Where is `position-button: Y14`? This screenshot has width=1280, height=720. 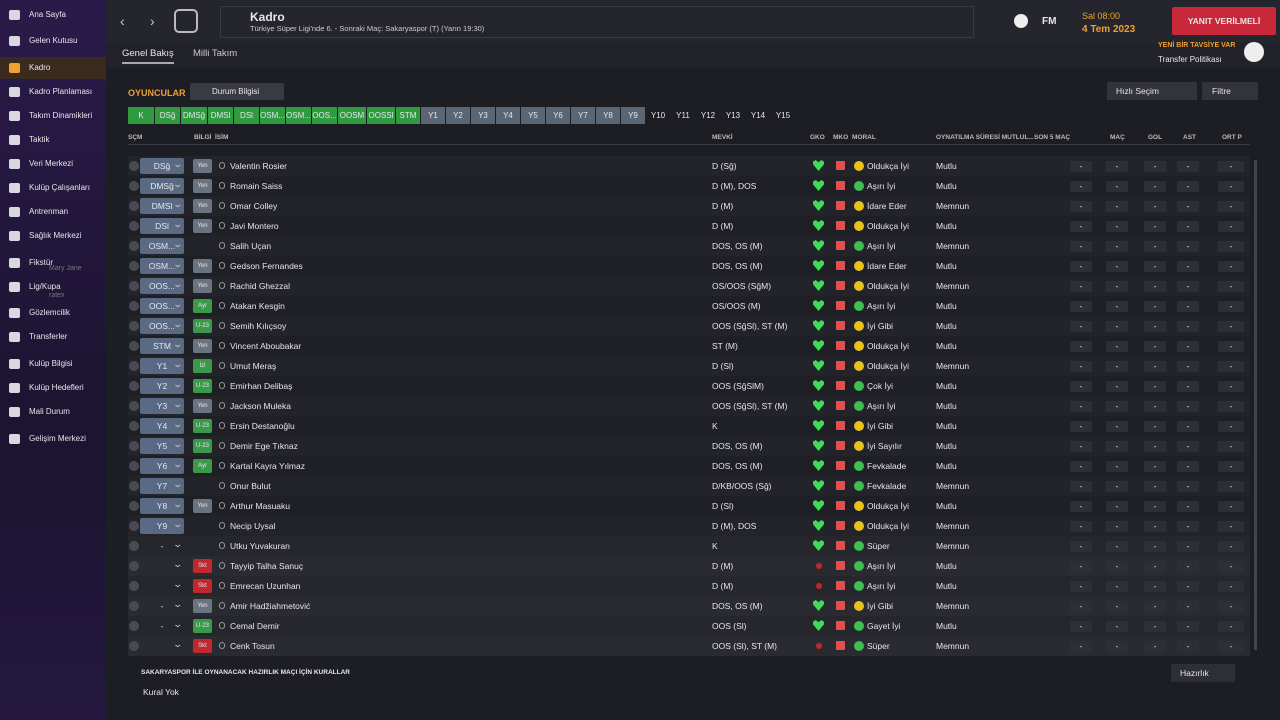
position-button: Y14 is located at coordinates (758, 115).